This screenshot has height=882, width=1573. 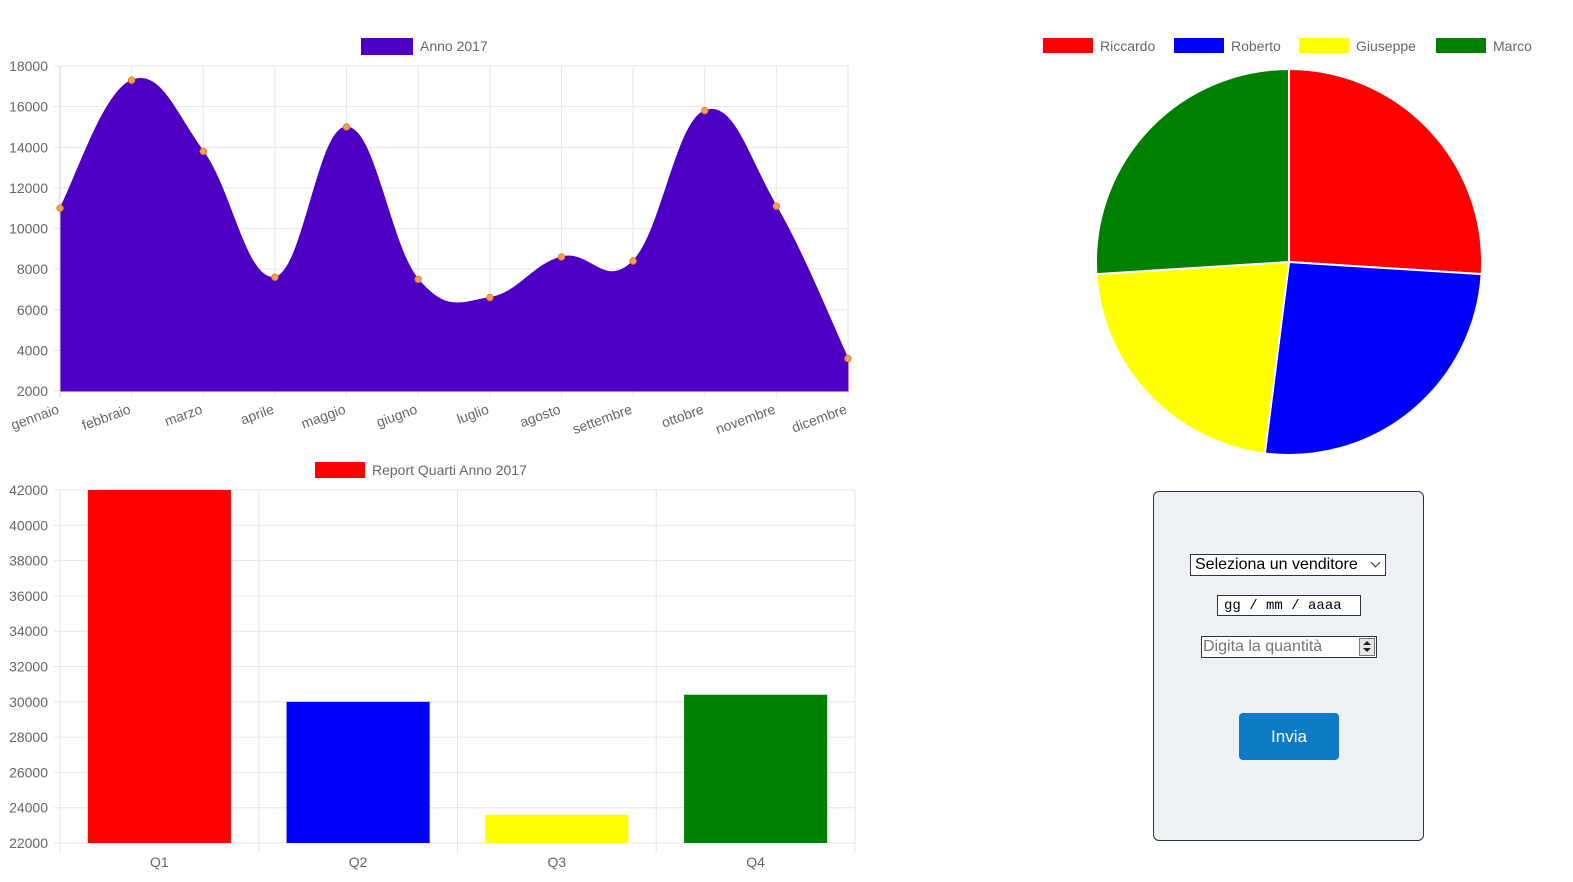 I want to click on pie-slice-marco, so click(x=1192, y=171).